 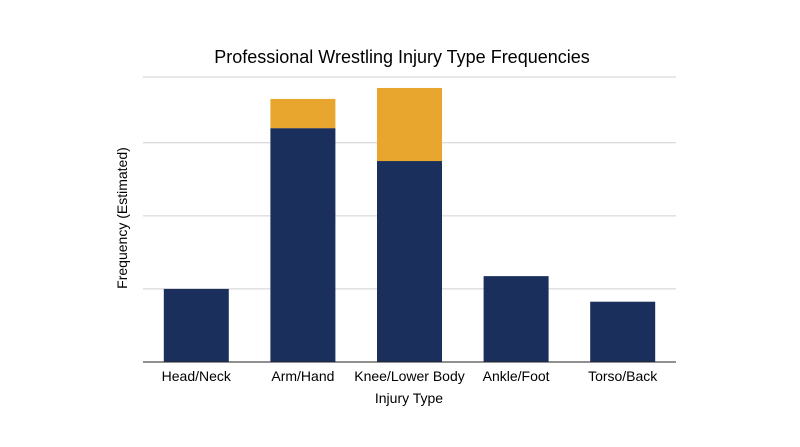 I want to click on x-tick-label: Knee/Lower Body, so click(x=409, y=376).